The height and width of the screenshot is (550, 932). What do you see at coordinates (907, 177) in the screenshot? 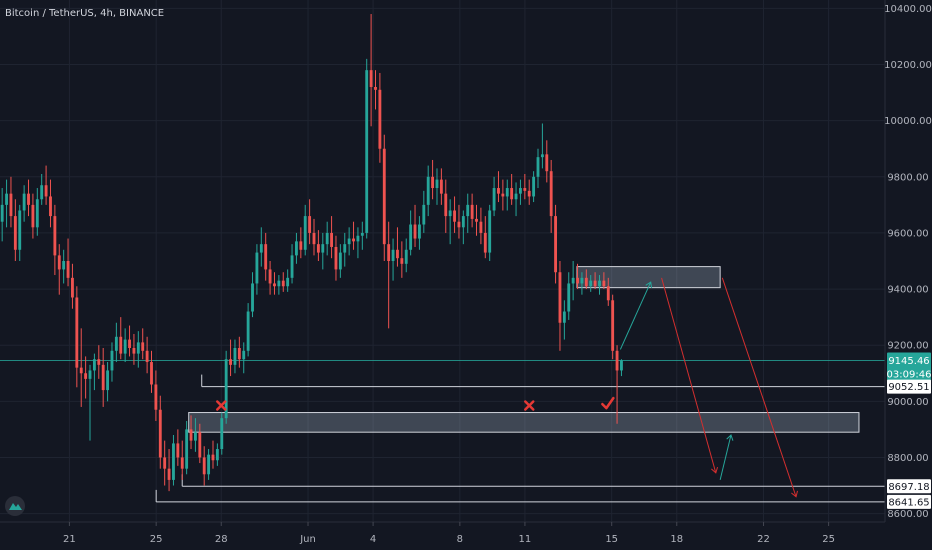
I see `price-tick-label: 9800.00` at bounding box center [907, 177].